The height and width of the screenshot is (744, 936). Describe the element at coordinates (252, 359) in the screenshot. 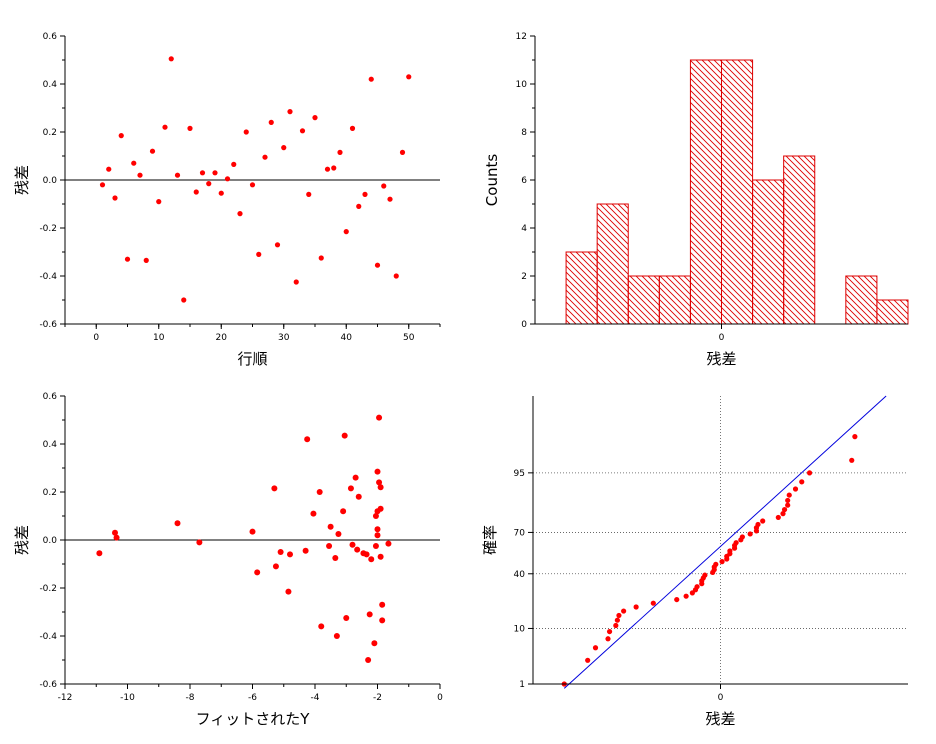

I see `x-axis-label: 行順` at that location.